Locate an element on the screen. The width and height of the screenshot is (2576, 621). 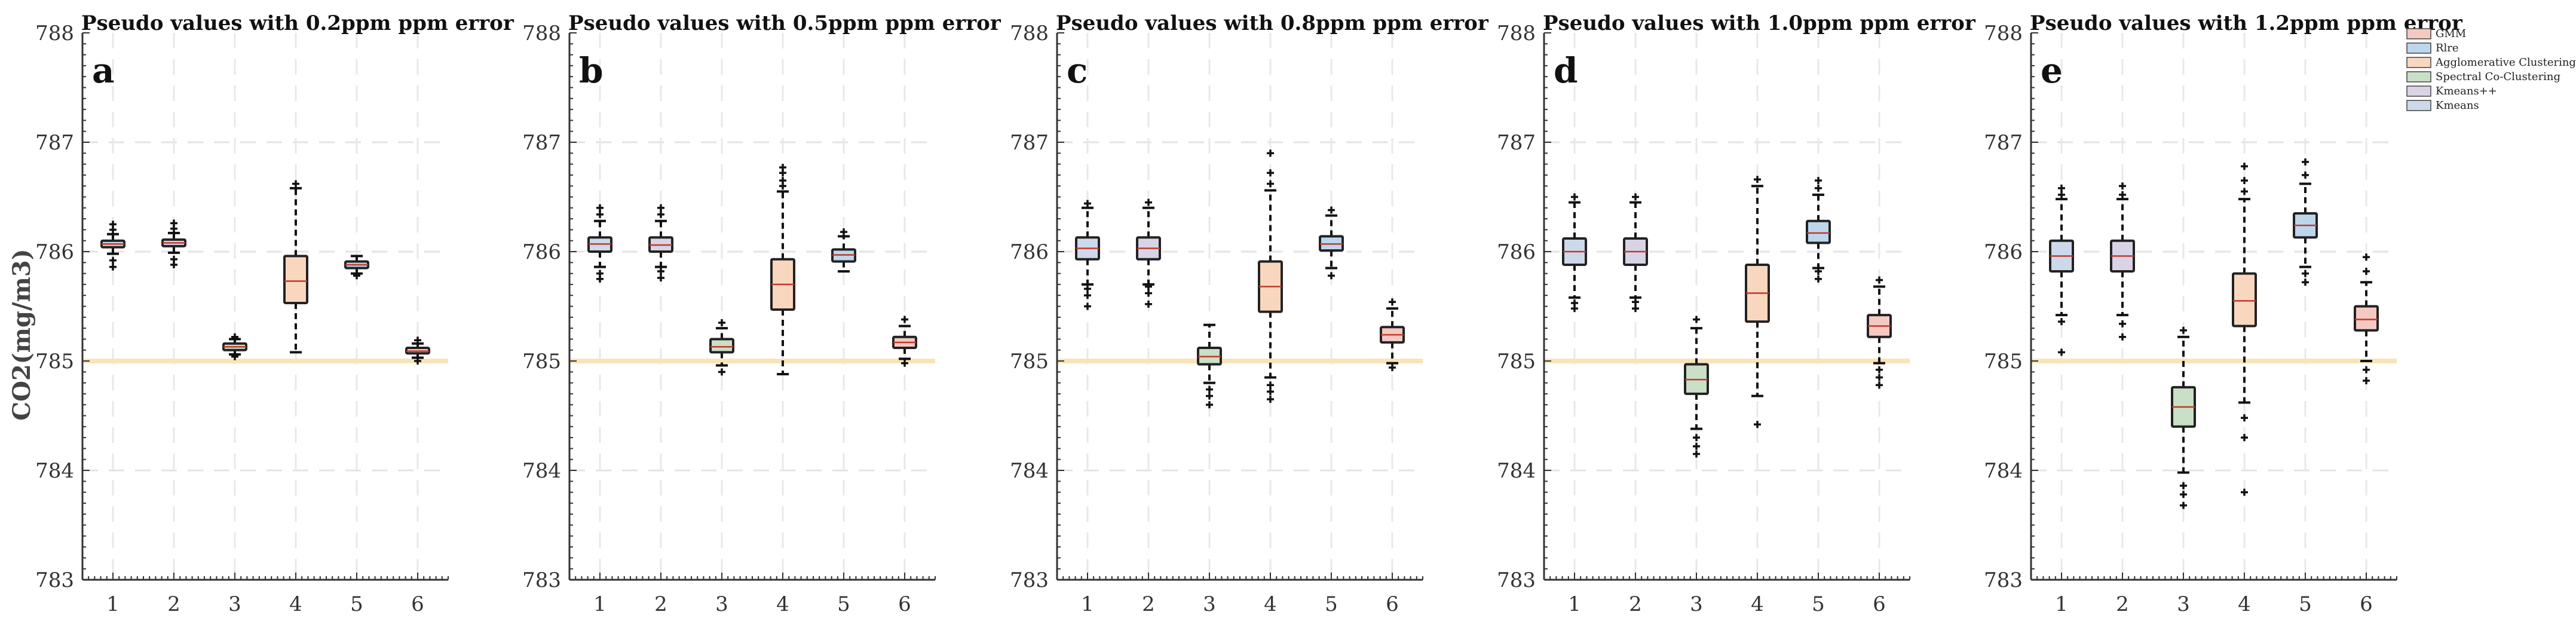
legend-label: Spectral Co-Clustering is located at coordinates (2498, 77).